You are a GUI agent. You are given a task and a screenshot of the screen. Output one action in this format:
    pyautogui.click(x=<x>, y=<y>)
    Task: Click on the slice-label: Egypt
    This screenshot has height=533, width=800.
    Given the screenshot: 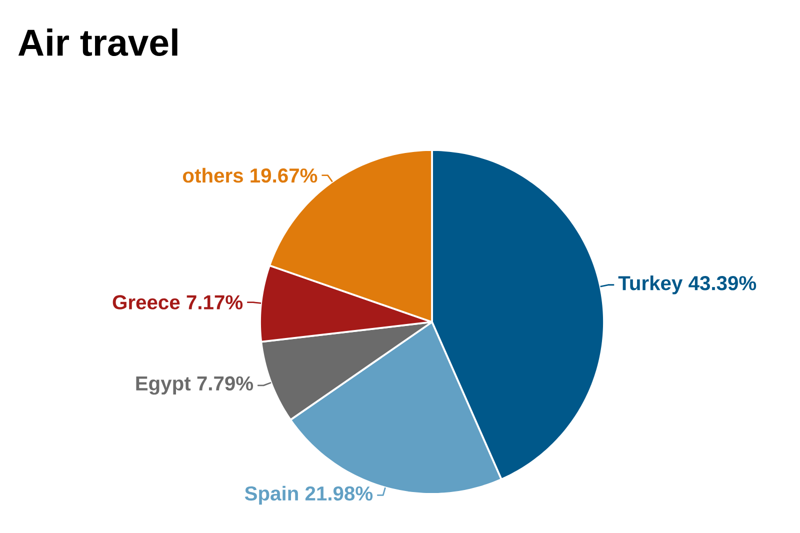 What is the action you would take?
    pyautogui.click(x=163, y=385)
    